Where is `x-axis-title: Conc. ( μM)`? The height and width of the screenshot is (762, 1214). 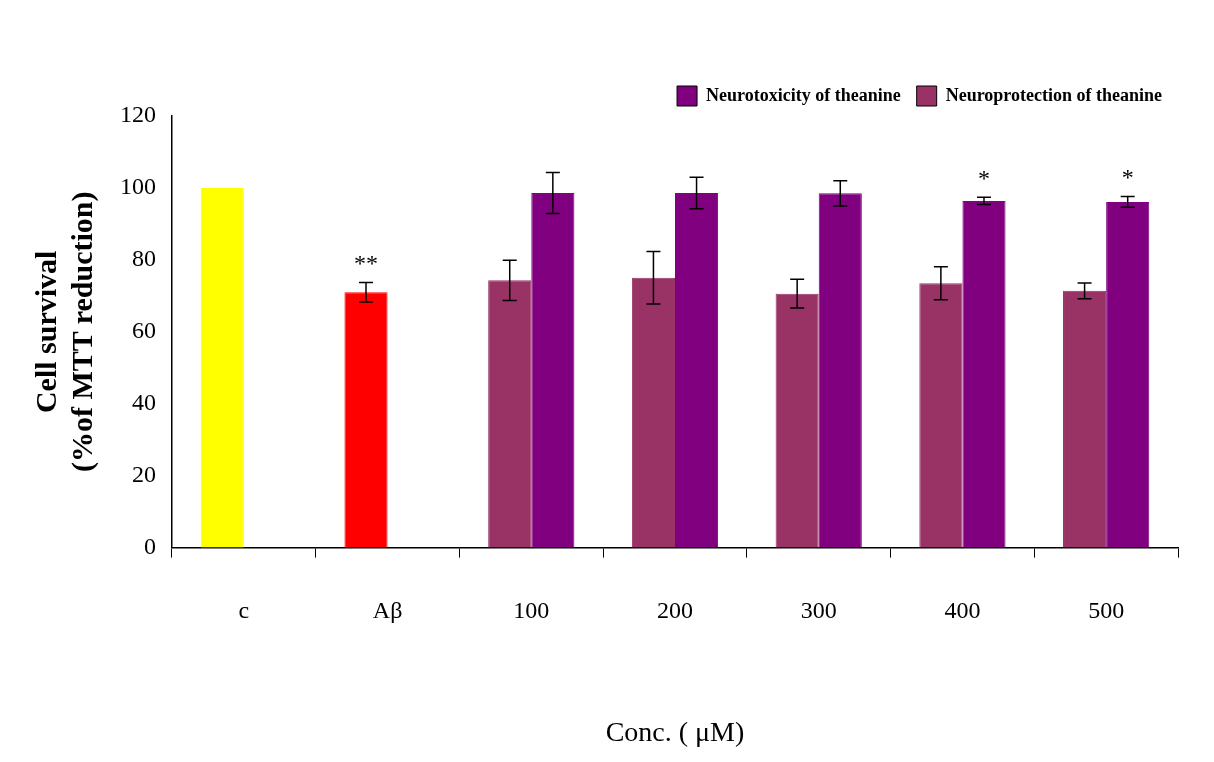
x-axis-title: Conc. ( μM) is located at coordinates (675, 731).